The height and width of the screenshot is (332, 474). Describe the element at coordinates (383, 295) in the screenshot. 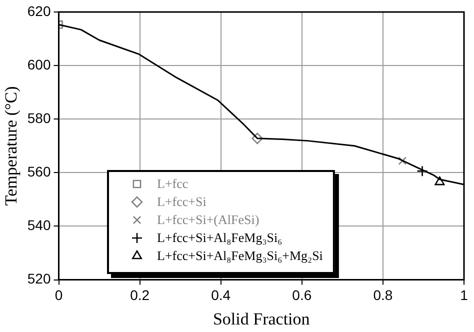

I see `x-tick-label: 0.8` at that location.